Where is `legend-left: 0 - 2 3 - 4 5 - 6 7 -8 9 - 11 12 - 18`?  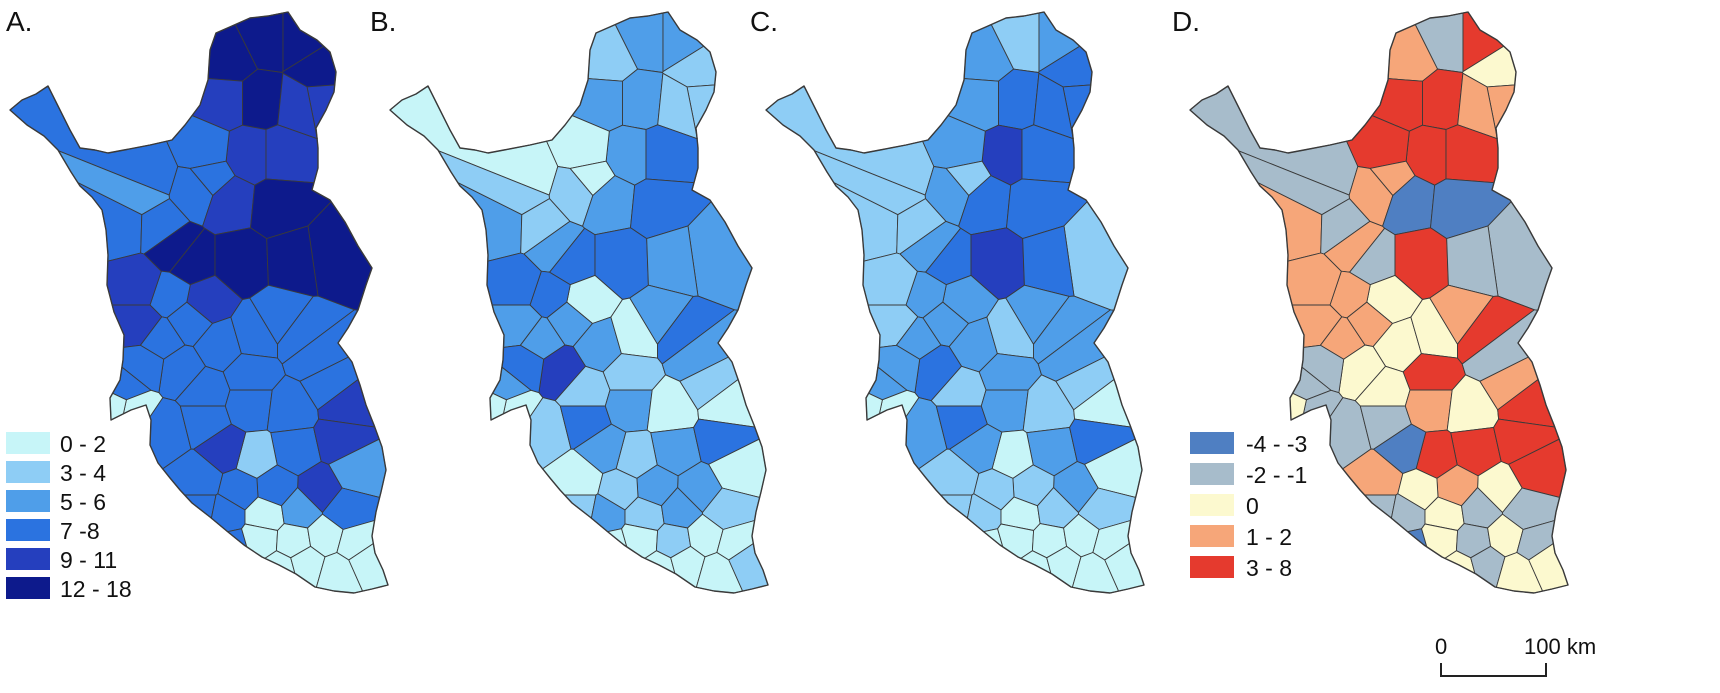 legend-left: 0 - 2 3 - 4 5 - 6 7 -8 9 - 11 12 - 18 is located at coordinates (69, 516).